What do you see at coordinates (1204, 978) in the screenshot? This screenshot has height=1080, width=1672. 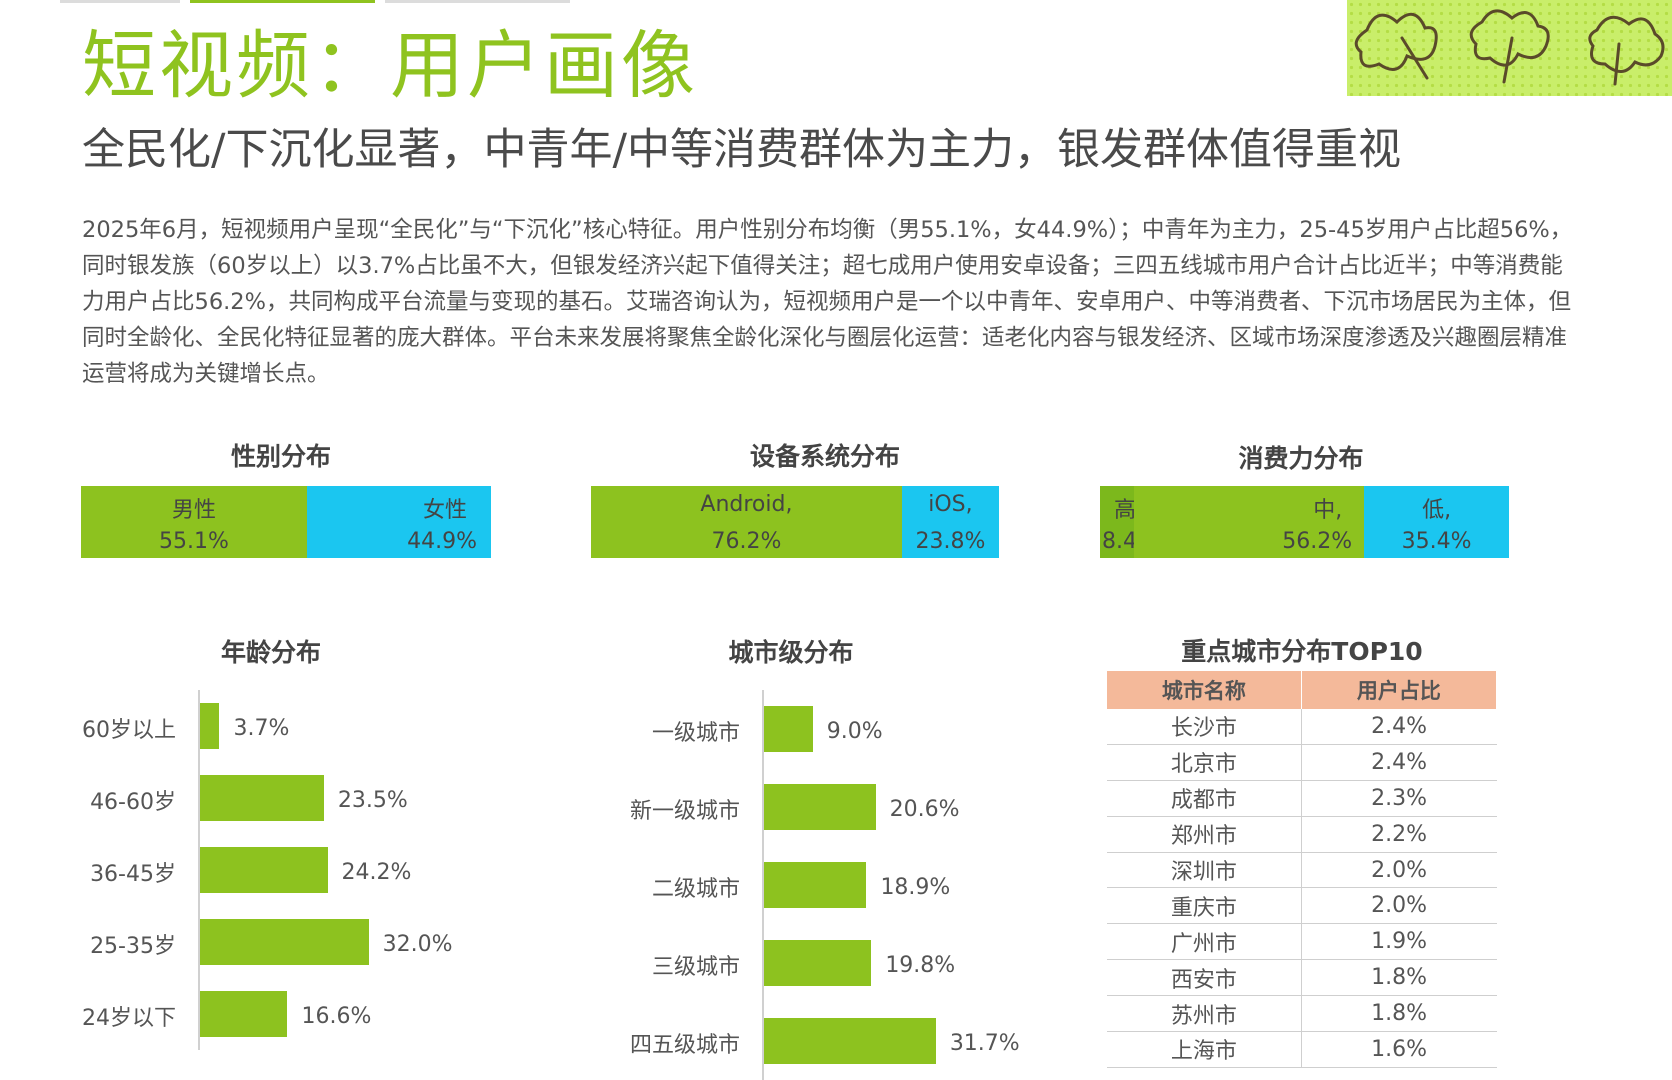 I see `city-name-cell: 西安市` at bounding box center [1204, 978].